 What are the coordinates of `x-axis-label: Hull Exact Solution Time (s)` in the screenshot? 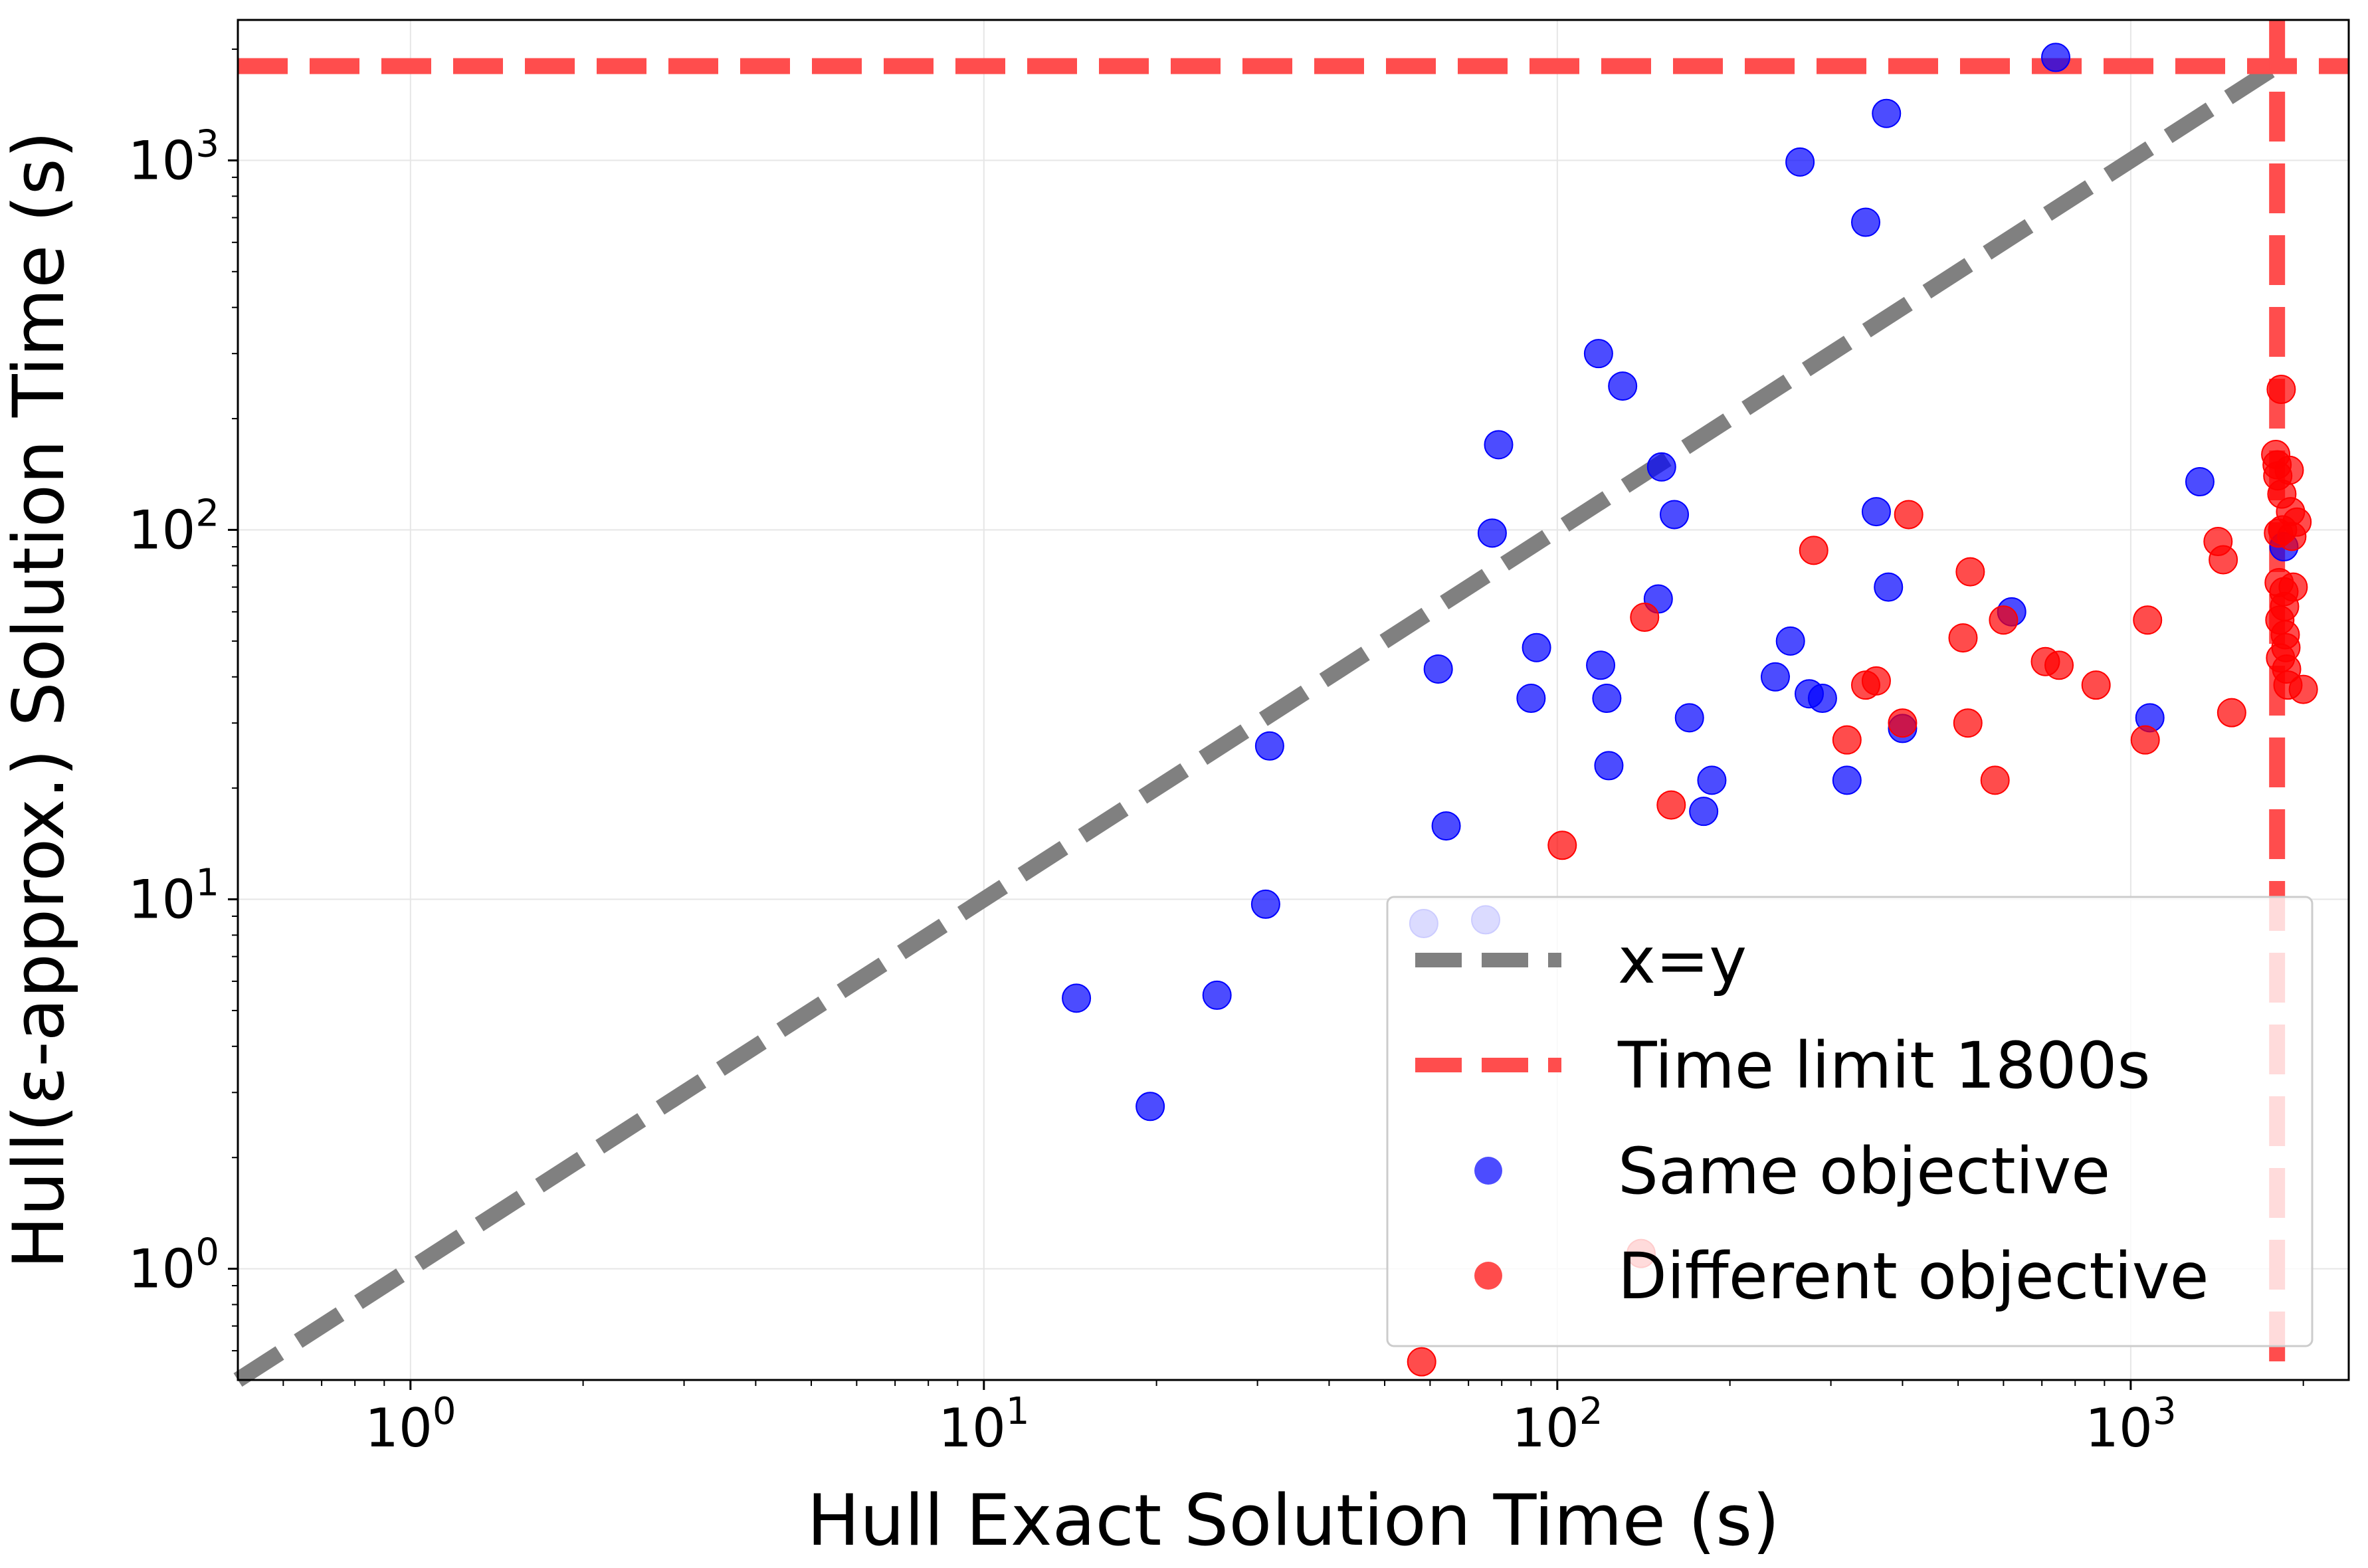 It's located at (1293, 1520).